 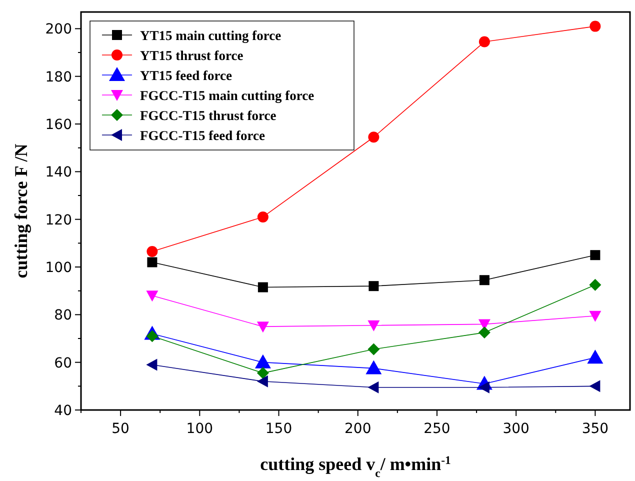 What do you see at coordinates (58, 268) in the screenshot?
I see `y-tick-label: 100` at bounding box center [58, 268].